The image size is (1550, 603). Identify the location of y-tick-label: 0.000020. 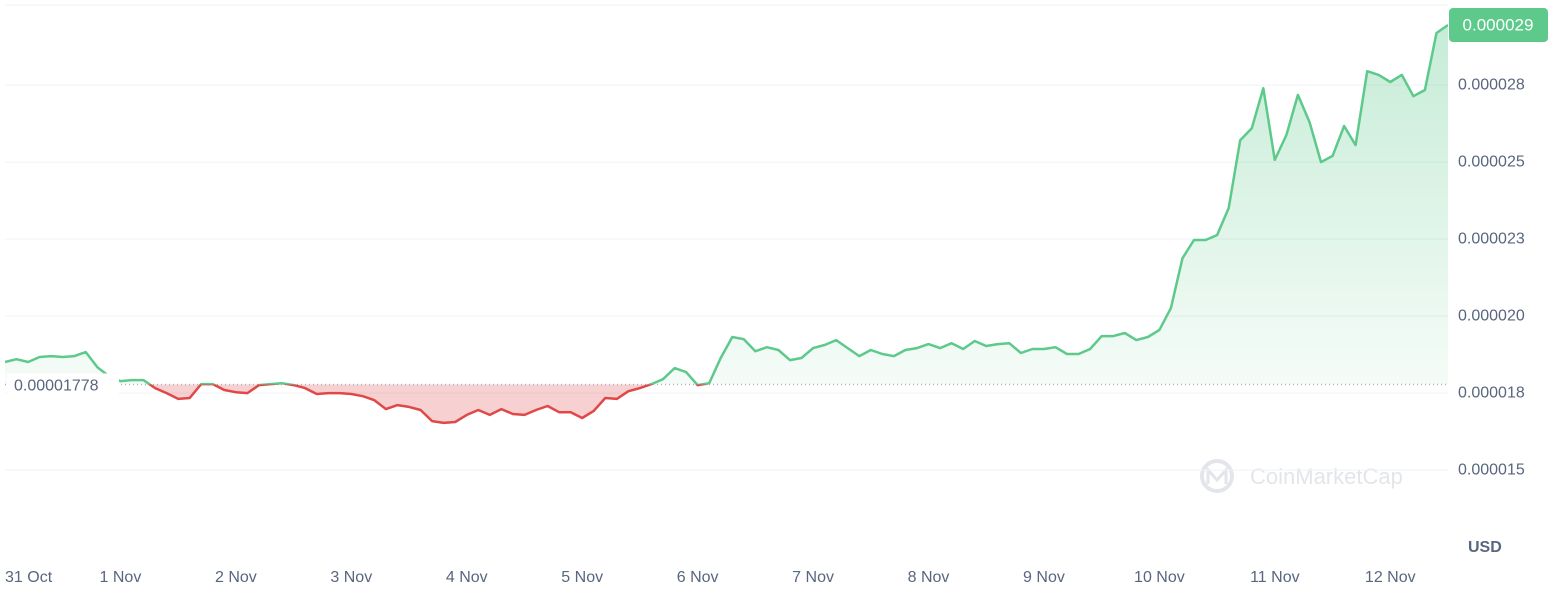
(1491, 315).